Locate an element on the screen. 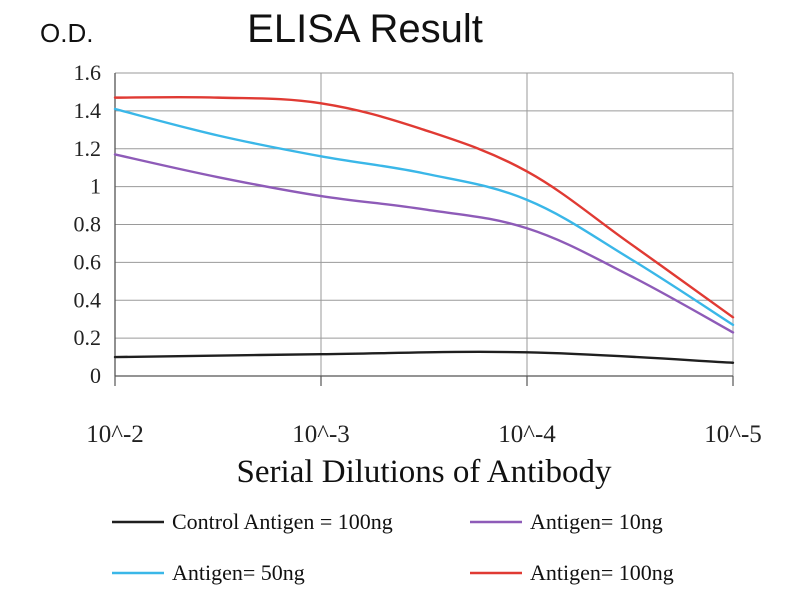 The width and height of the screenshot is (800, 600). series-control-antigen-100ng is located at coordinates (424, 357).